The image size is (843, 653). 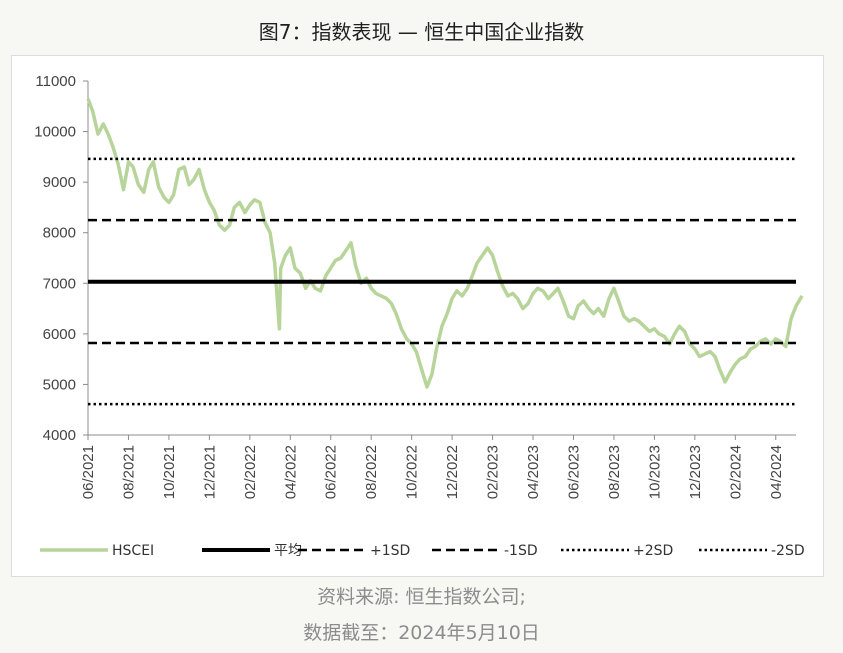 What do you see at coordinates (735, 472) in the screenshot?
I see `x-tick-label: 02/2024` at bounding box center [735, 472].